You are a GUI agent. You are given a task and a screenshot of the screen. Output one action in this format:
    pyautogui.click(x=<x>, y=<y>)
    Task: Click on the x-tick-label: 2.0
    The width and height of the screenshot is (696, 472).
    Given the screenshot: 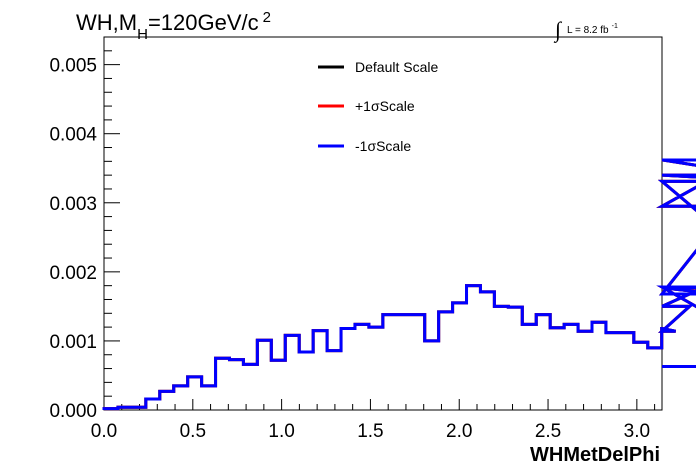 What is the action you would take?
    pyautogui.click(x=459, y=431)
    